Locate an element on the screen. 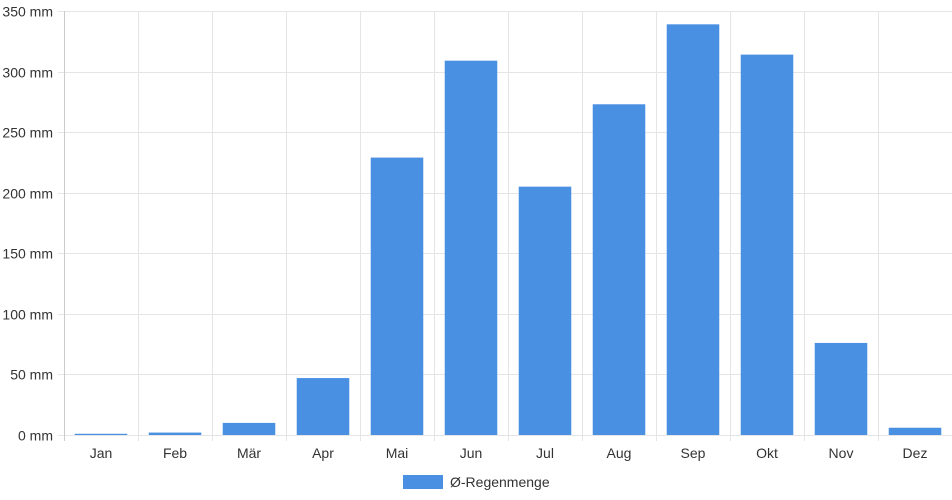  bar-mär is located at coordinates (249, 428).